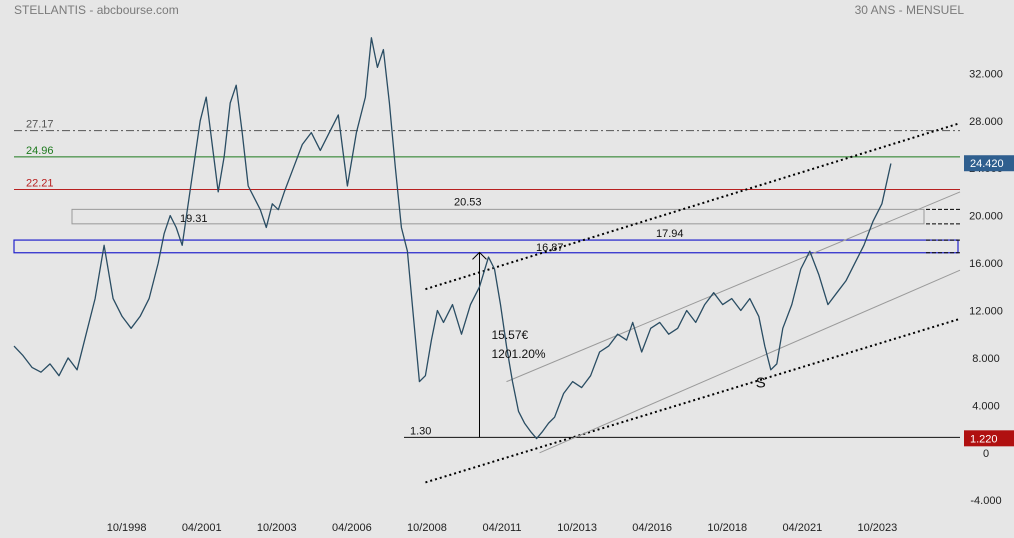 Image resolution: width=1014 pixels, height=538 pixels. I want to click on x-tick-label: 04/2021, so click(802, 528).